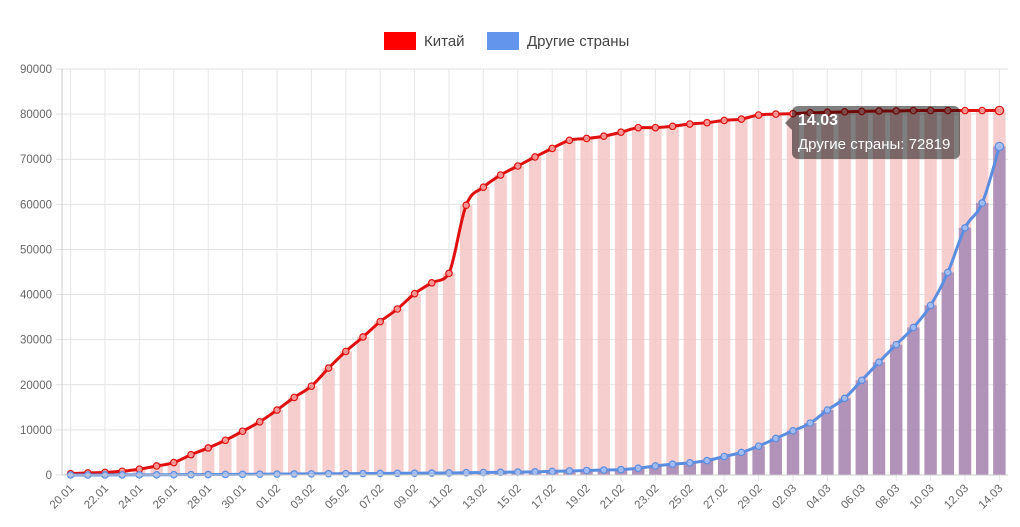 The image size is (1020, 527). What do you see at coordinates (621, 469) in the screenshot?
I see `point-other-21.02` at bounding box center [621, 469].